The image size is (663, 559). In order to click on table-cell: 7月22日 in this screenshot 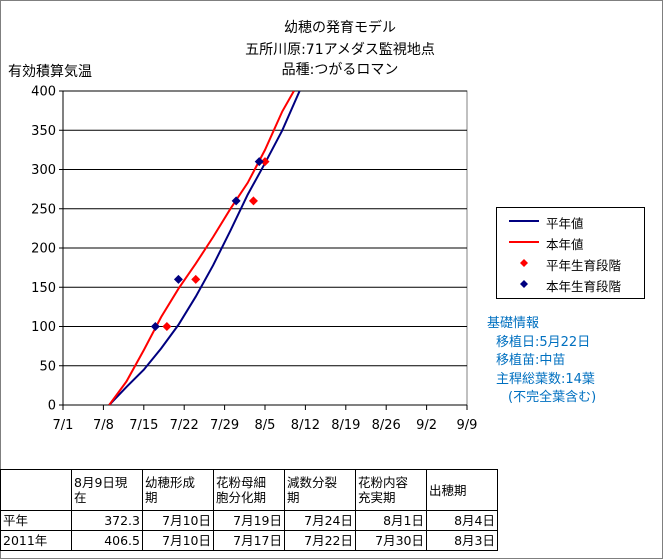, I will do `click(320, 540)`.